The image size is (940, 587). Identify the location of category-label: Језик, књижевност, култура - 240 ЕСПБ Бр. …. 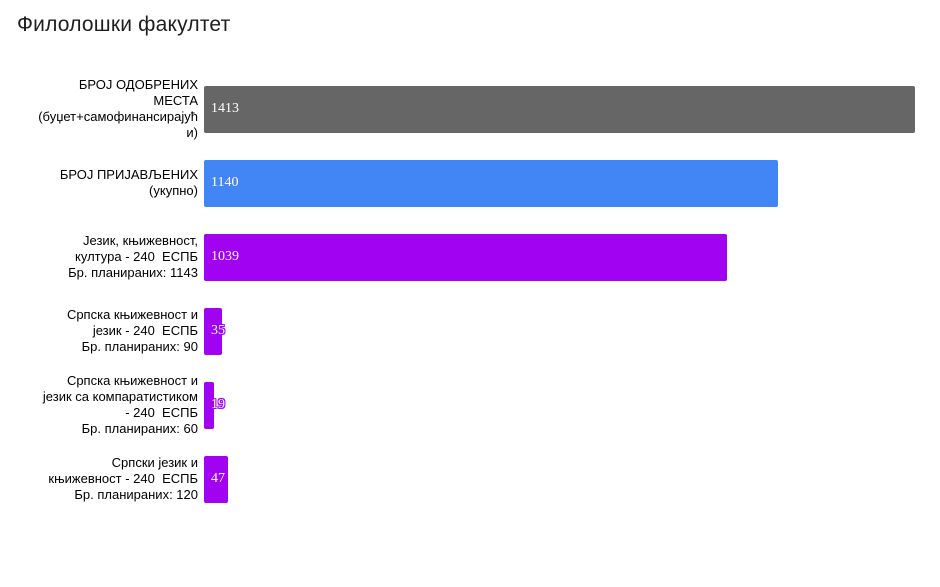
(99, 257).